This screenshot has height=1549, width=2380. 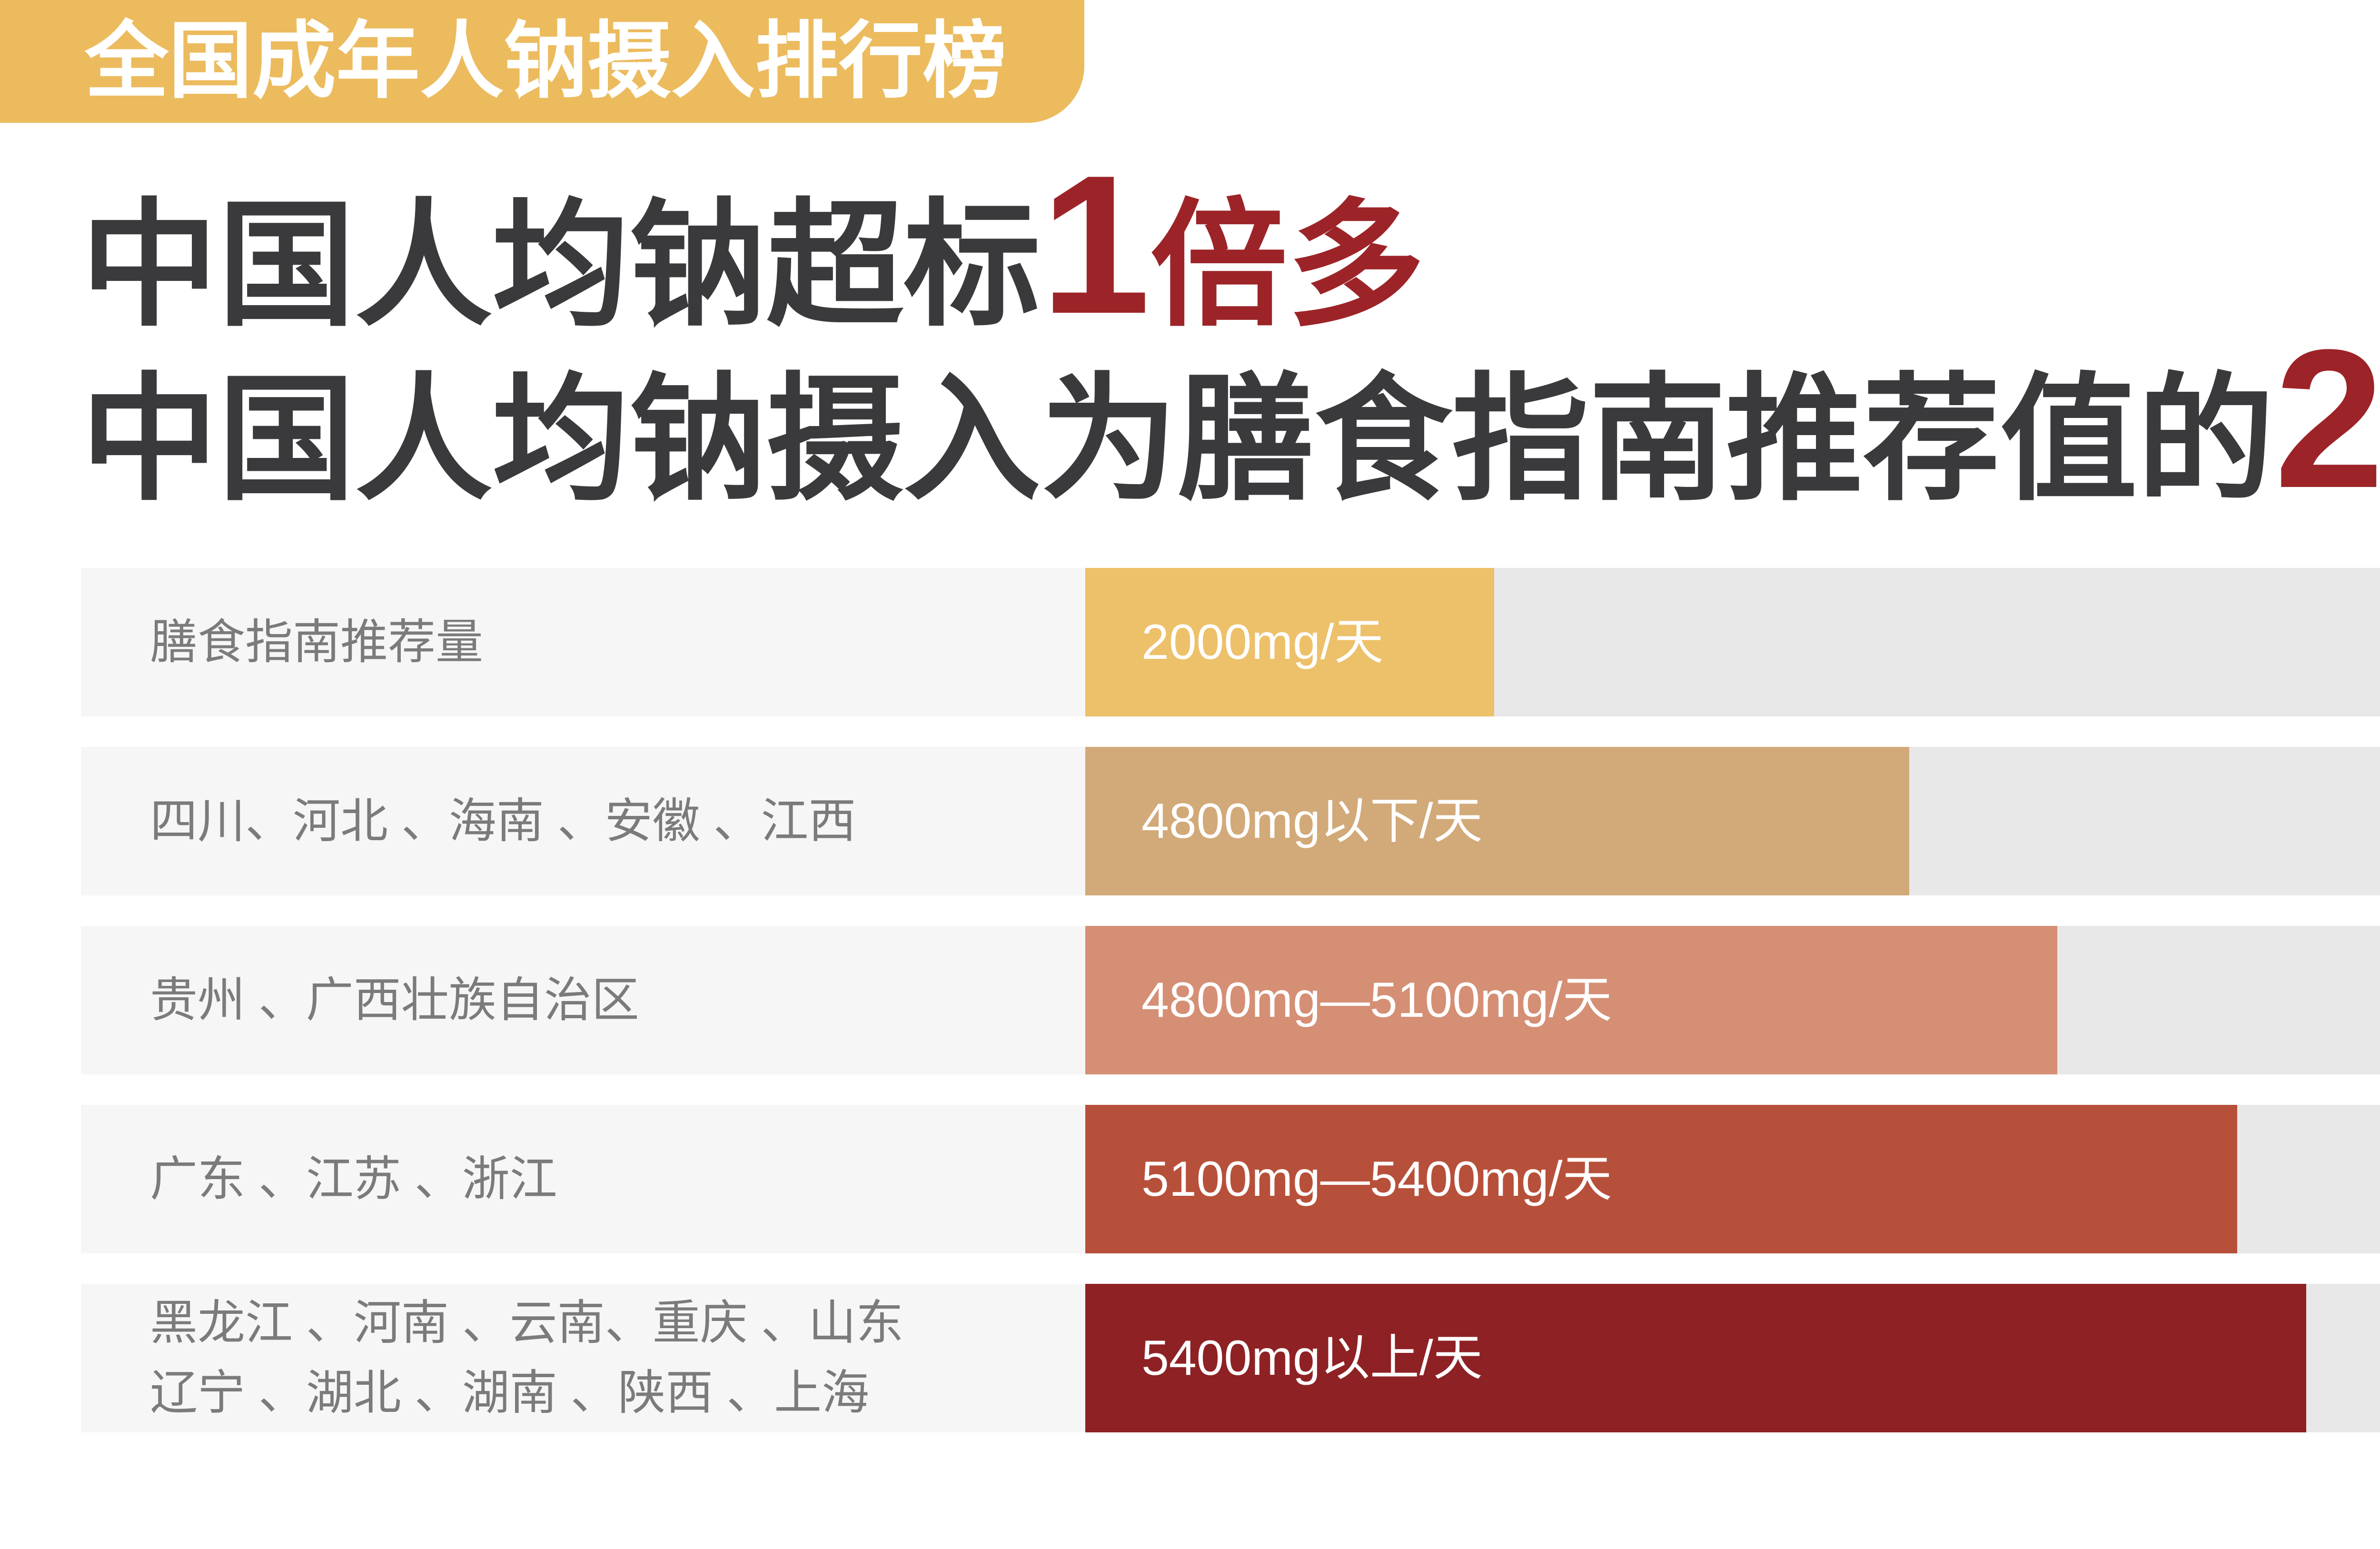 What do you see at coordinates (1497, 821) in the screenshot?
I see `bar-tier-1: 4800mg以下/天` at bounding box center [1497, 821].